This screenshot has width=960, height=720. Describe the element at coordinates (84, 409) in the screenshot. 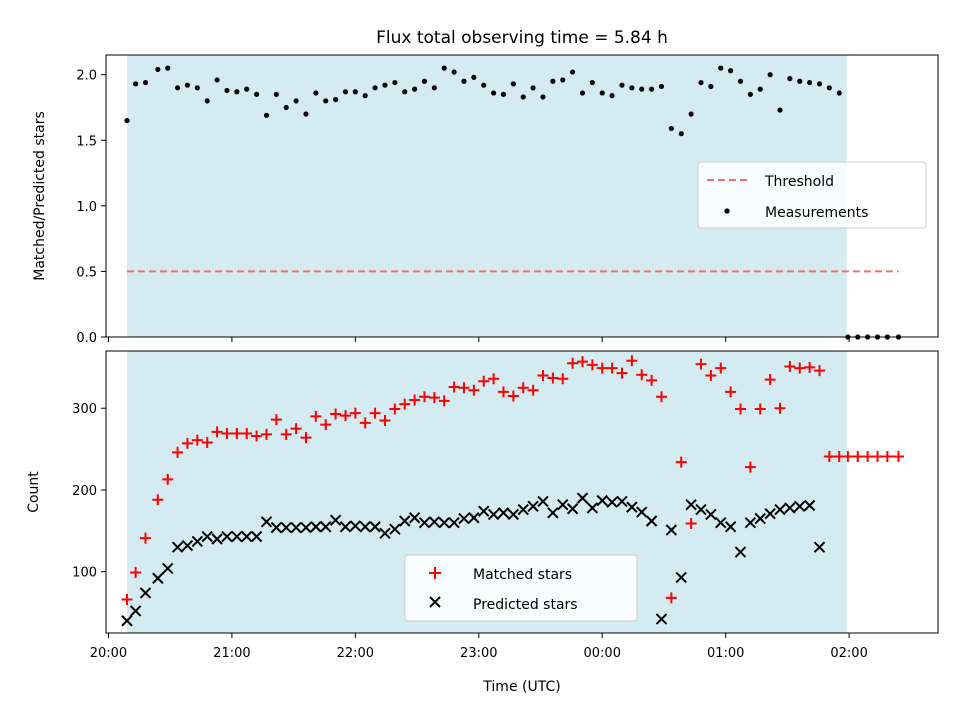

I see `bottom-y-tick-label: 300` at that location.